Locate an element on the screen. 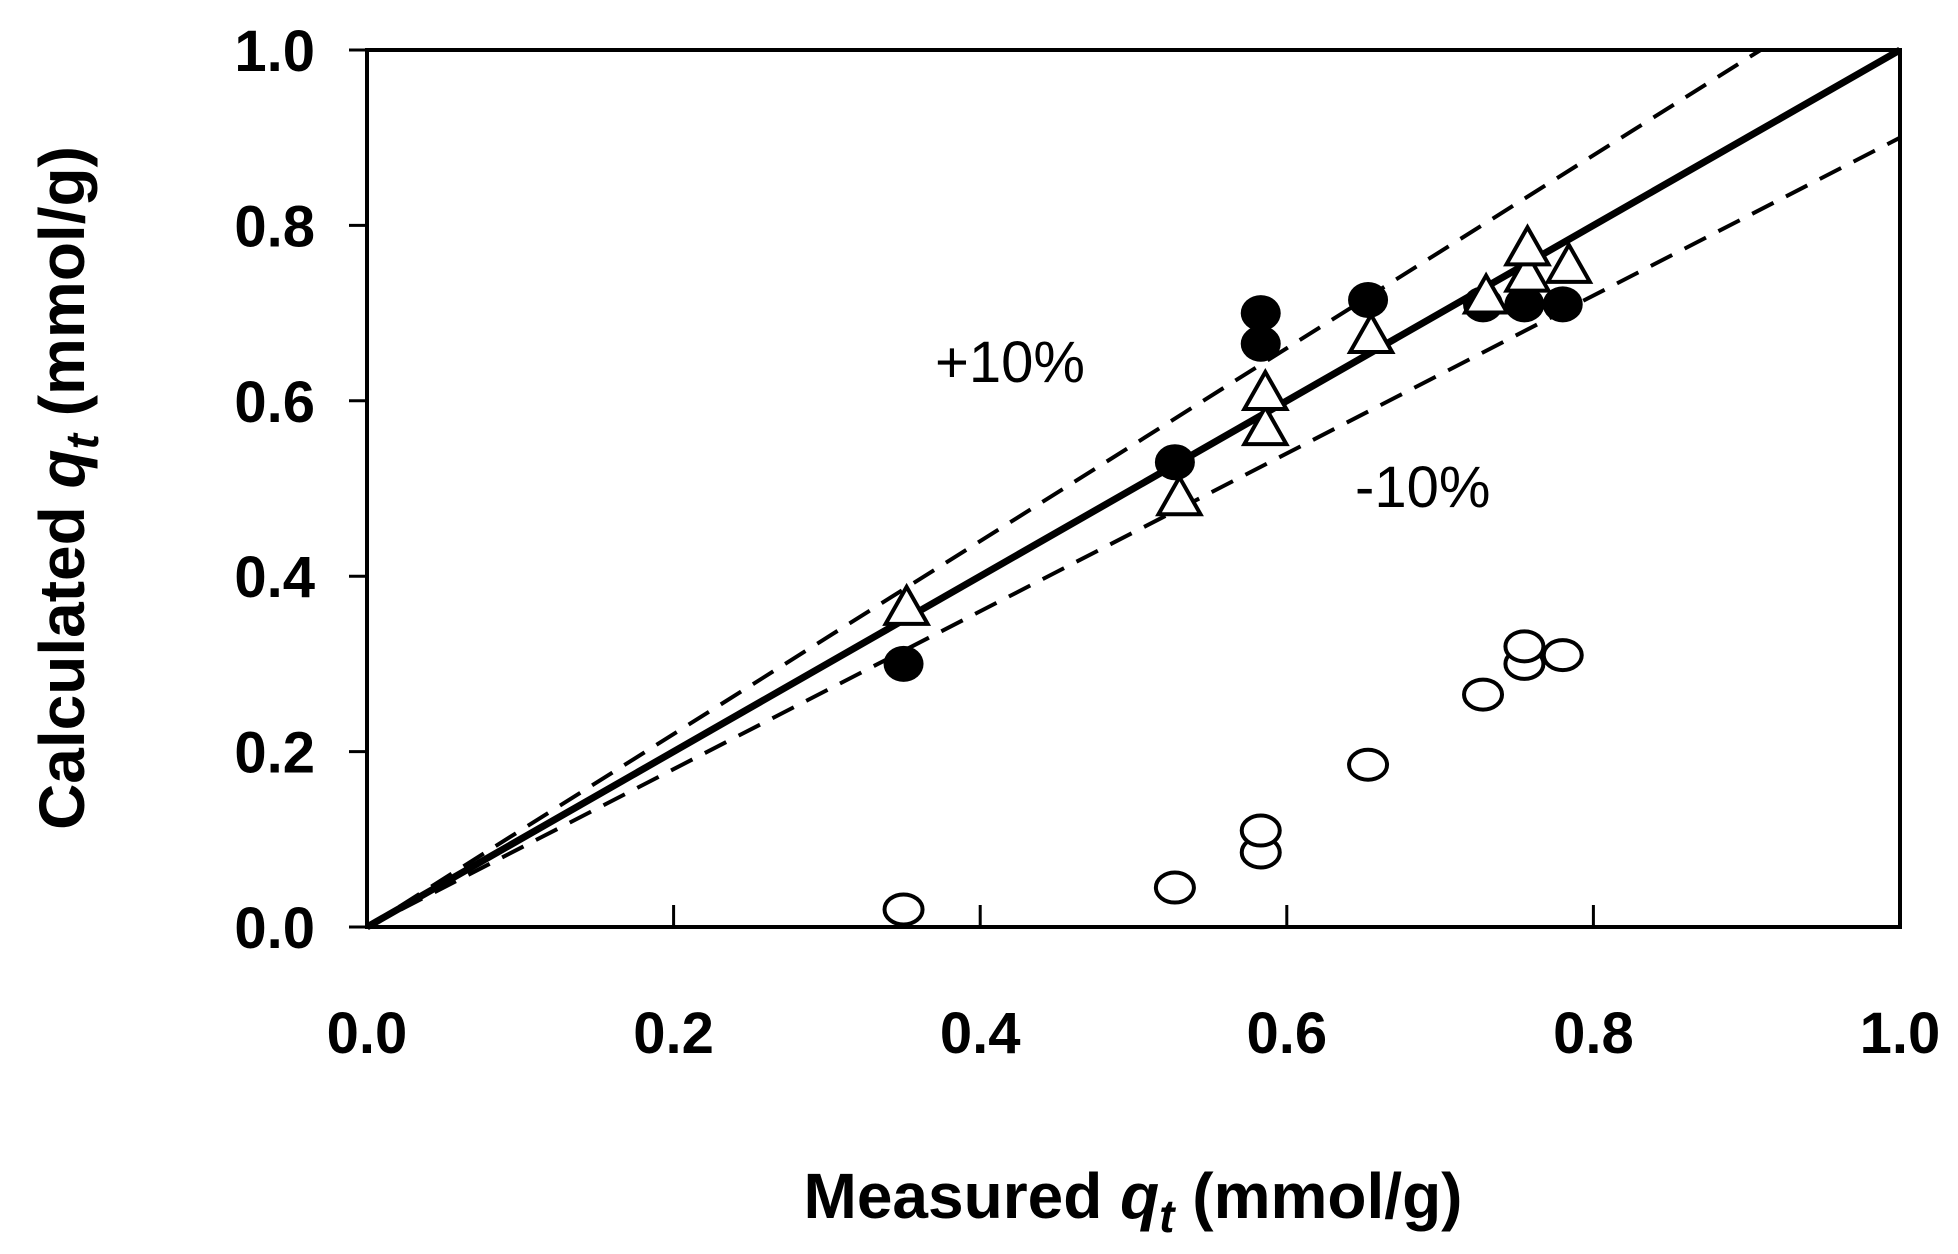 The height and width of the screenshot is (1254, 1958). x-tick-label: 1.0 is located at coordinates (1900, 1033).